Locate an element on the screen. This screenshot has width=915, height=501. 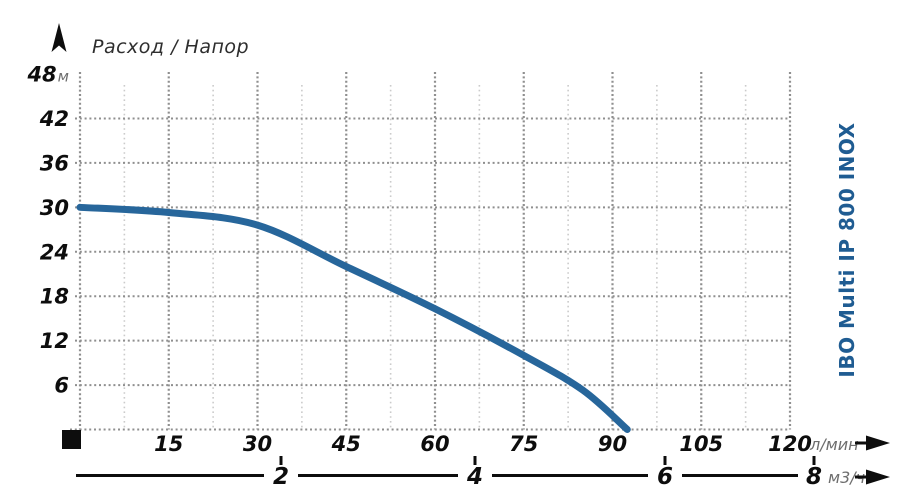
x-tick-label: 15 is located at coordinates (168, 444).